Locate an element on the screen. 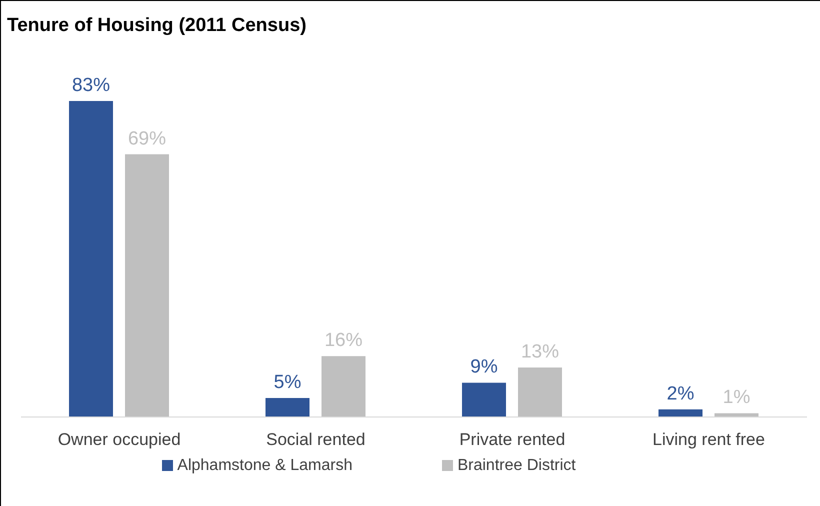  data-label: 9% is located at coordinates (484, 367).